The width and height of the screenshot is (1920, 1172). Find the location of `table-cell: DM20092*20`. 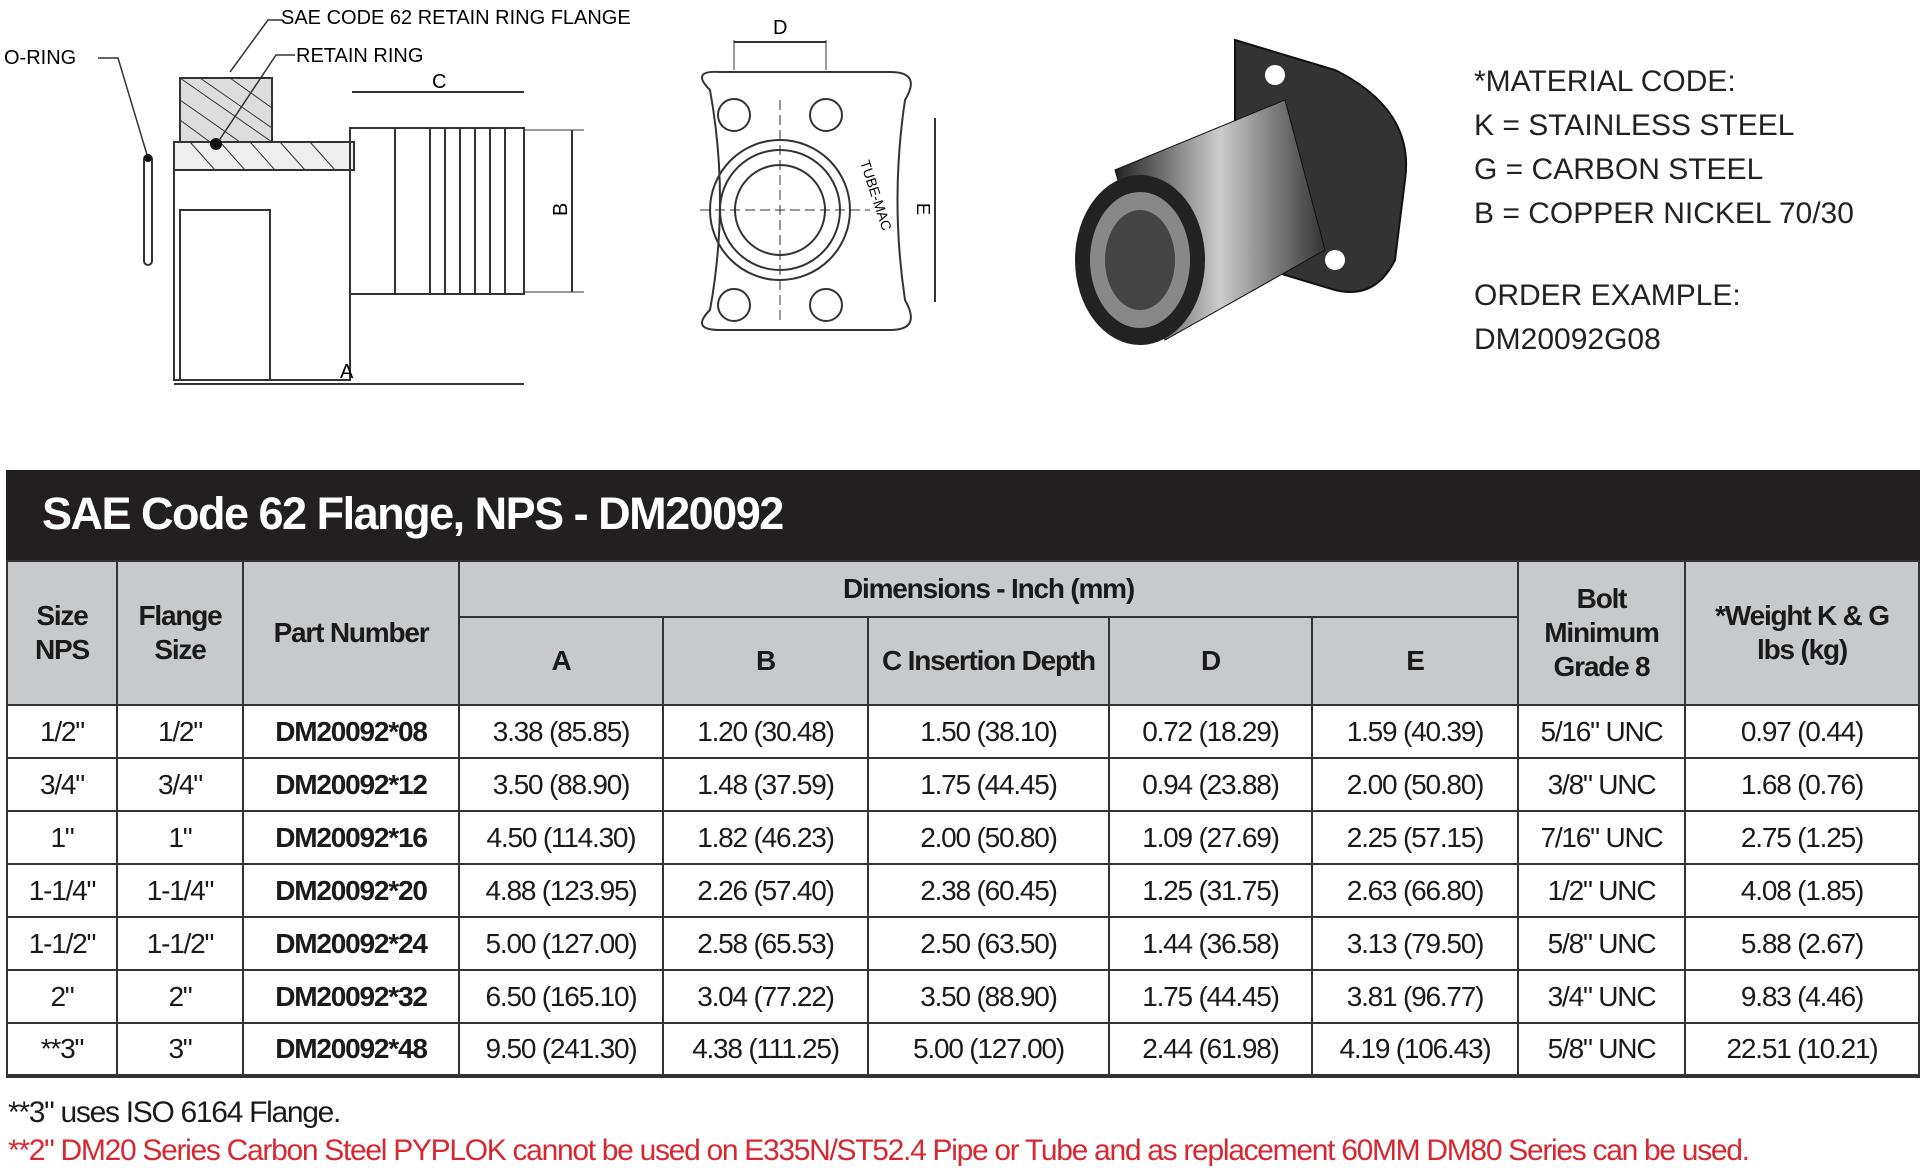

table-cell: DM20092*20 is located at coordinates (351, 890).